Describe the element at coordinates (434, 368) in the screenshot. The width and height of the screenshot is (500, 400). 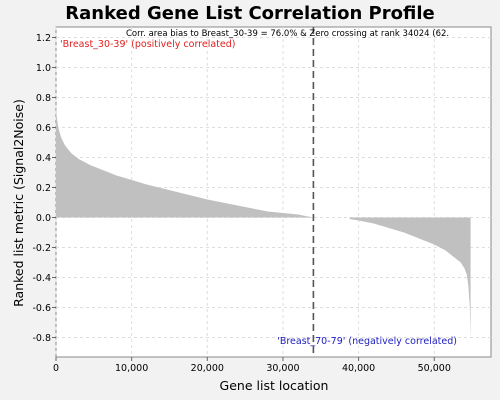
I see `x-tick-label: 50,000` at that location.